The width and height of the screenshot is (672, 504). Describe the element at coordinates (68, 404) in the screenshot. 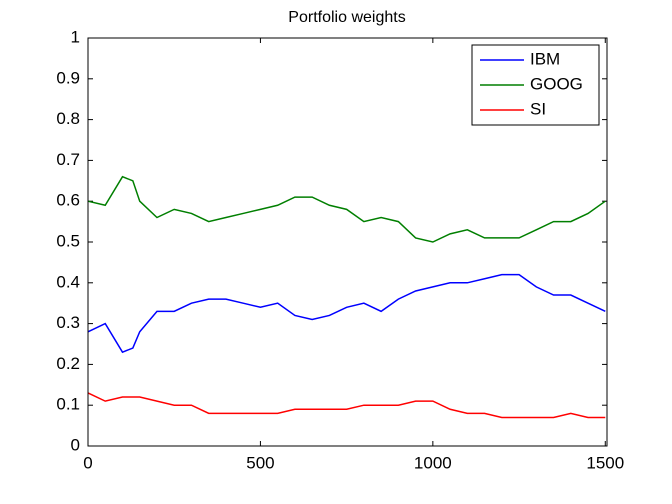

I see `y-tick-label: 0.1` at that location.